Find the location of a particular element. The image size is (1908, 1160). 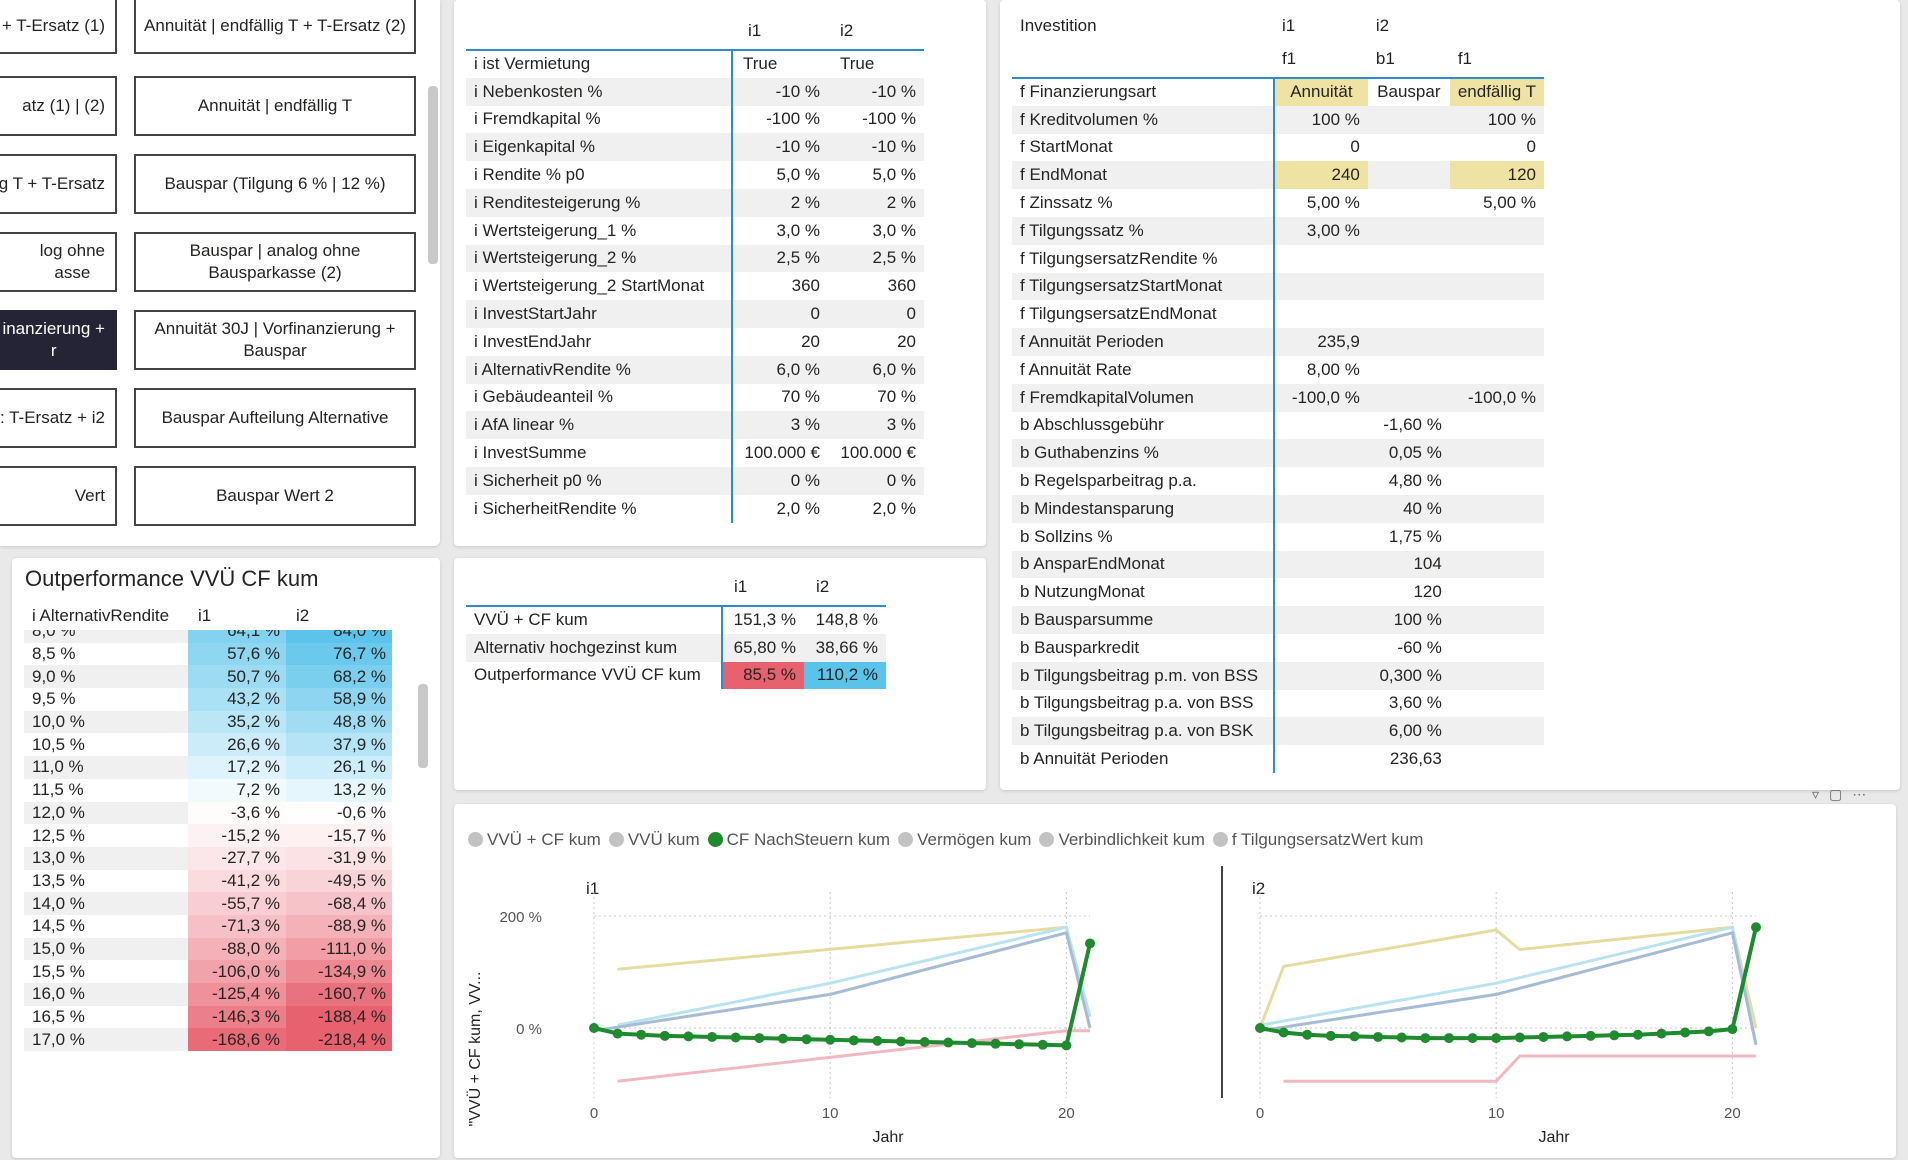

x-tick-label: 20 is located at coordinates (1732, 1113).